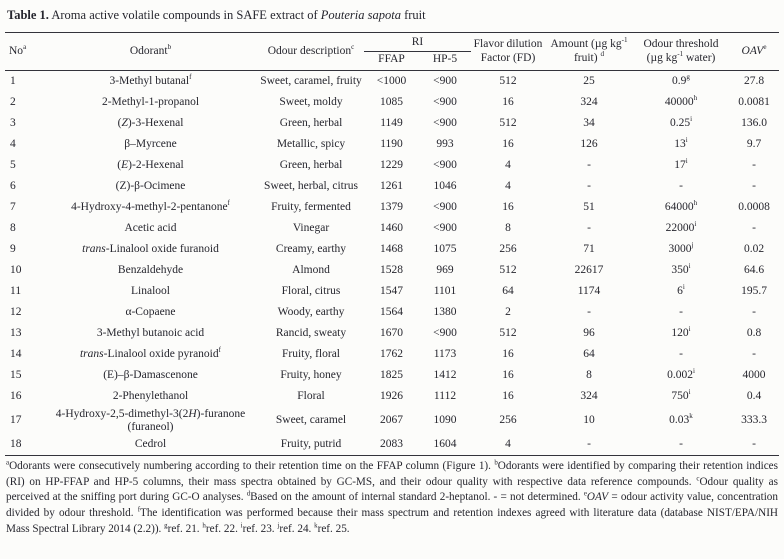 The image size is (784, 559). What do you see at coordinates (589, 80) in the screenshot?
I see `cell-amount: 25` at bounding box center [589, 80].